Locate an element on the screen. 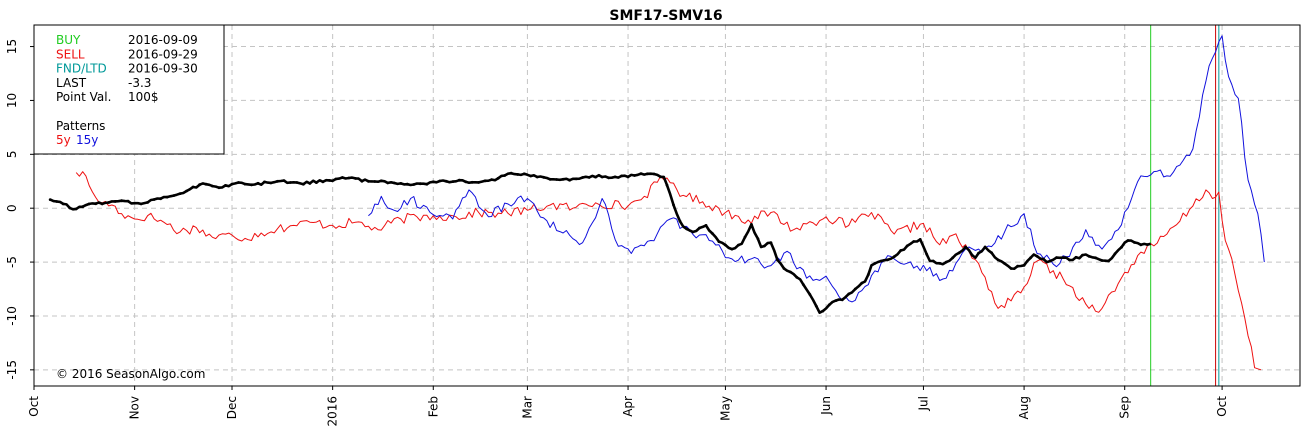 This screenshot has width=1313, height=439. x-tick-label: Jun is located at coordinates (826, 406).